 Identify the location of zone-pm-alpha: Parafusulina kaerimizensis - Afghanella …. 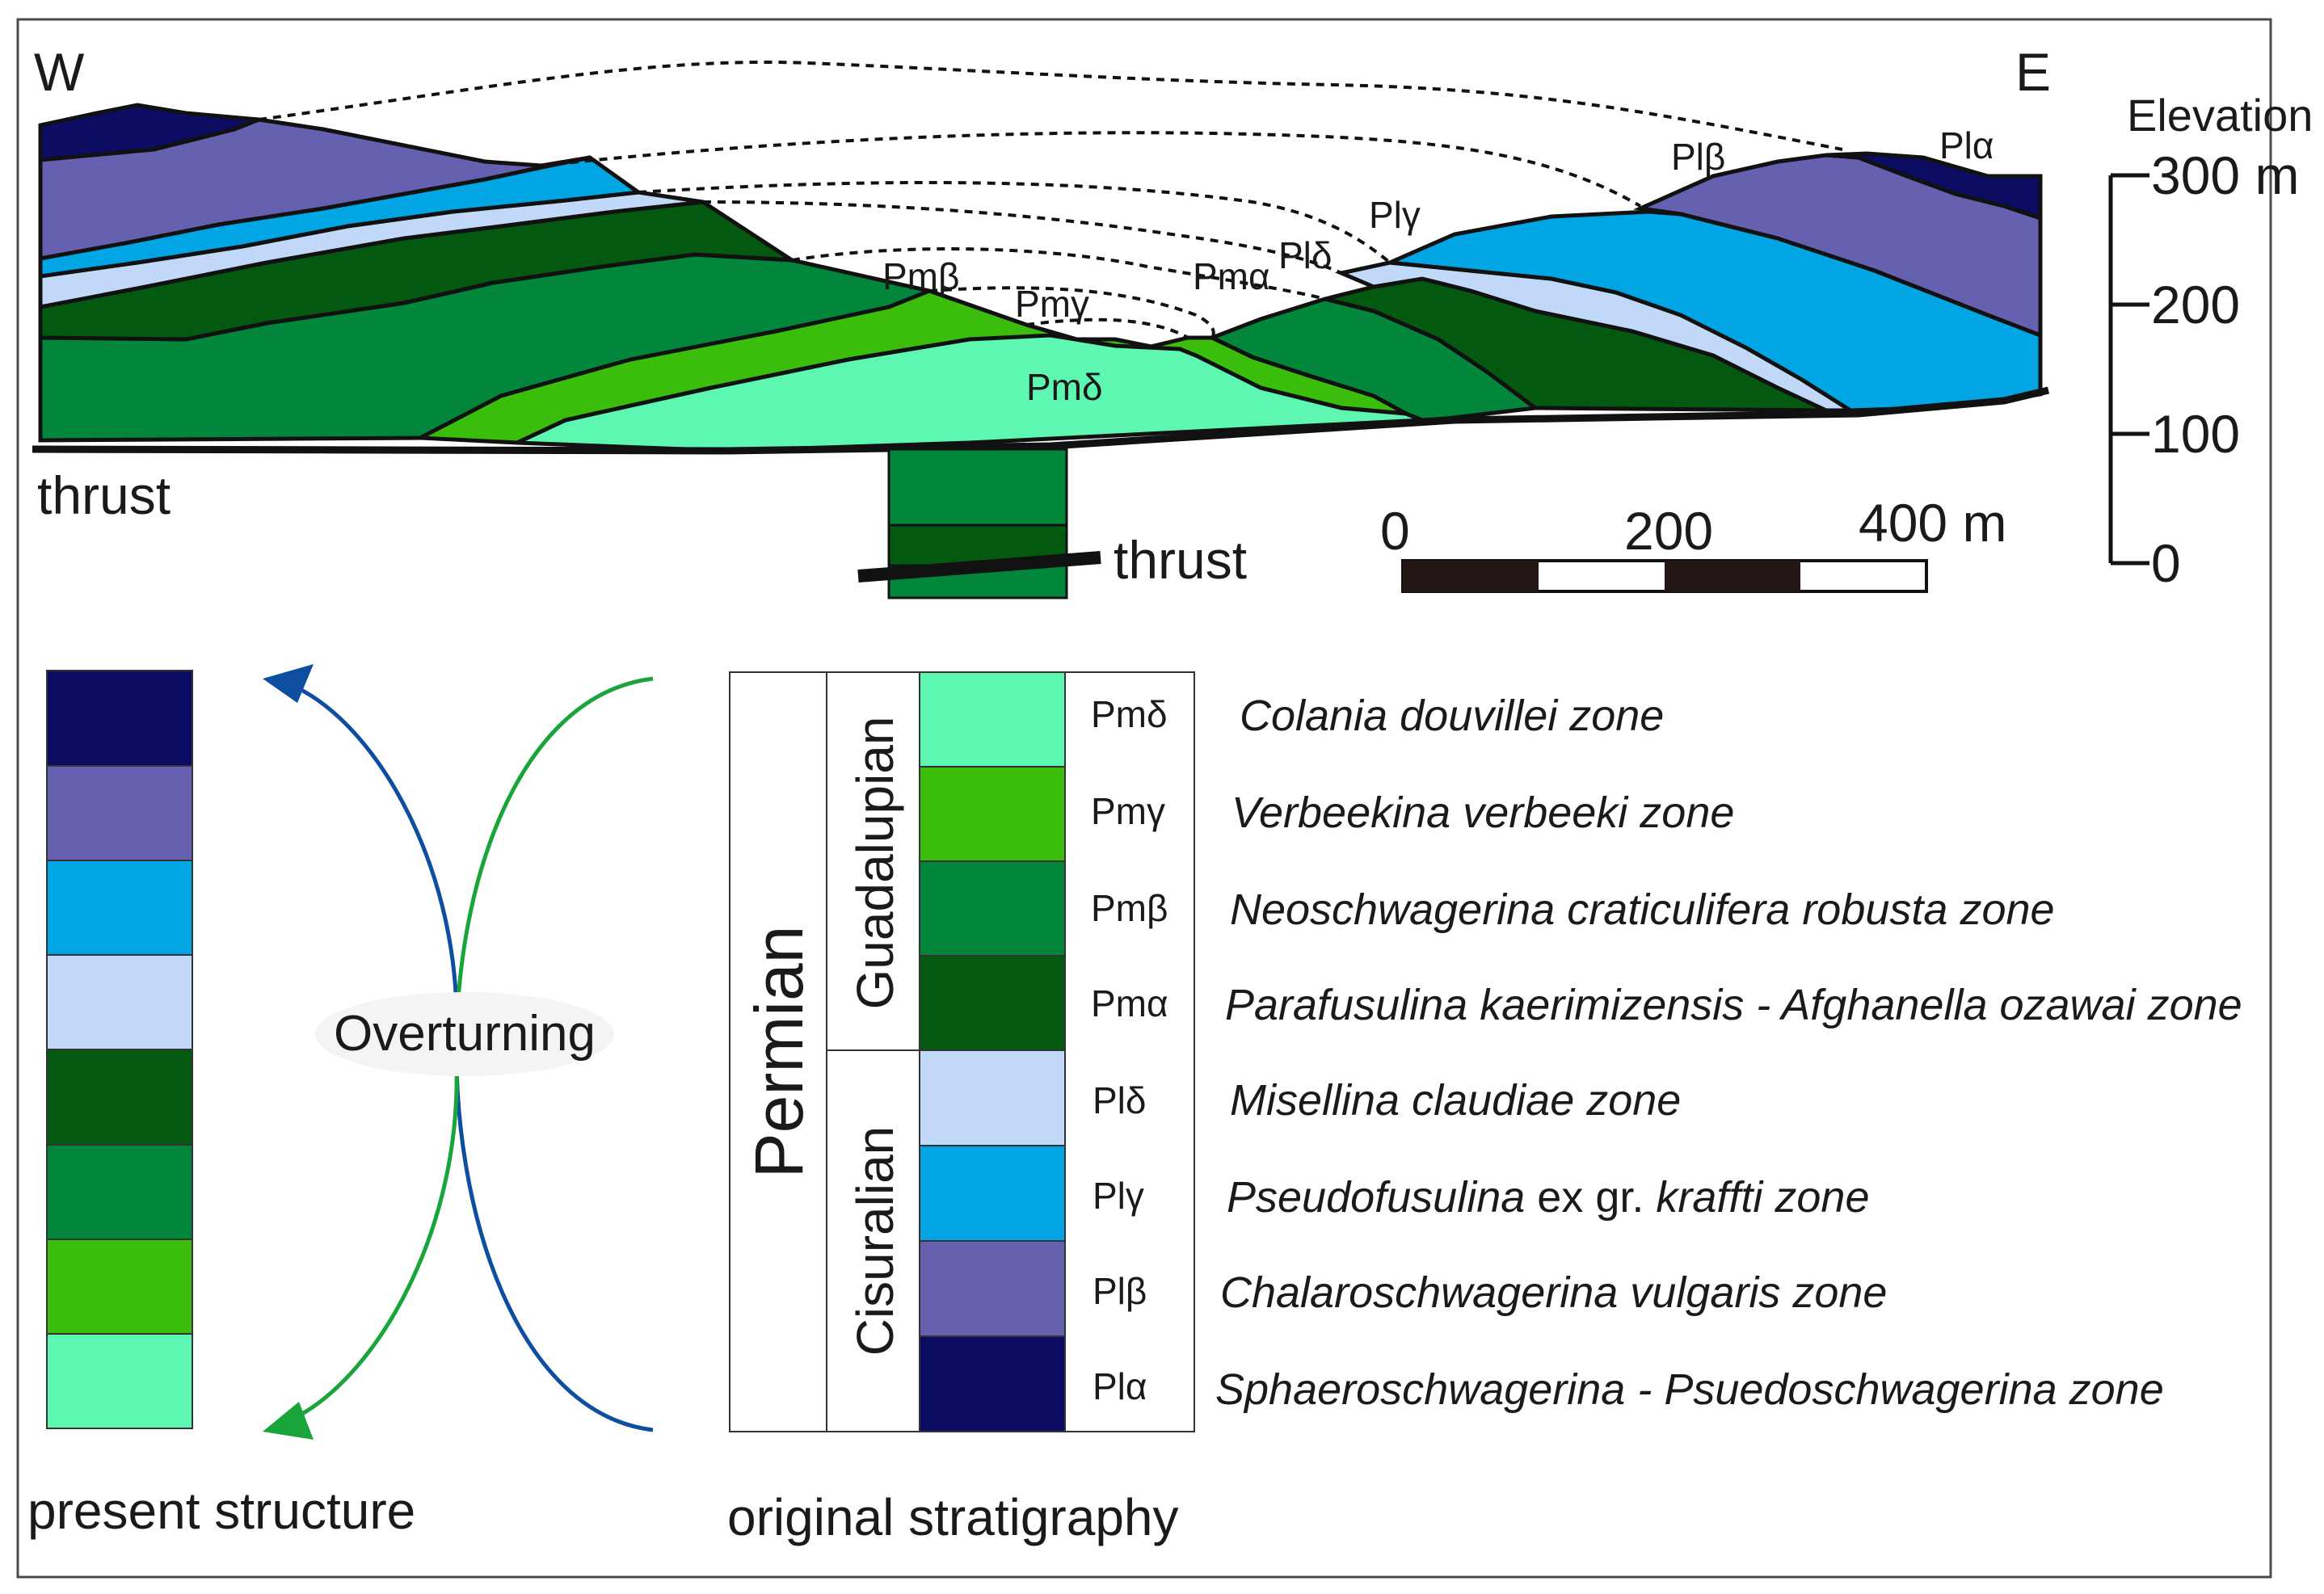
(1733, 1005).